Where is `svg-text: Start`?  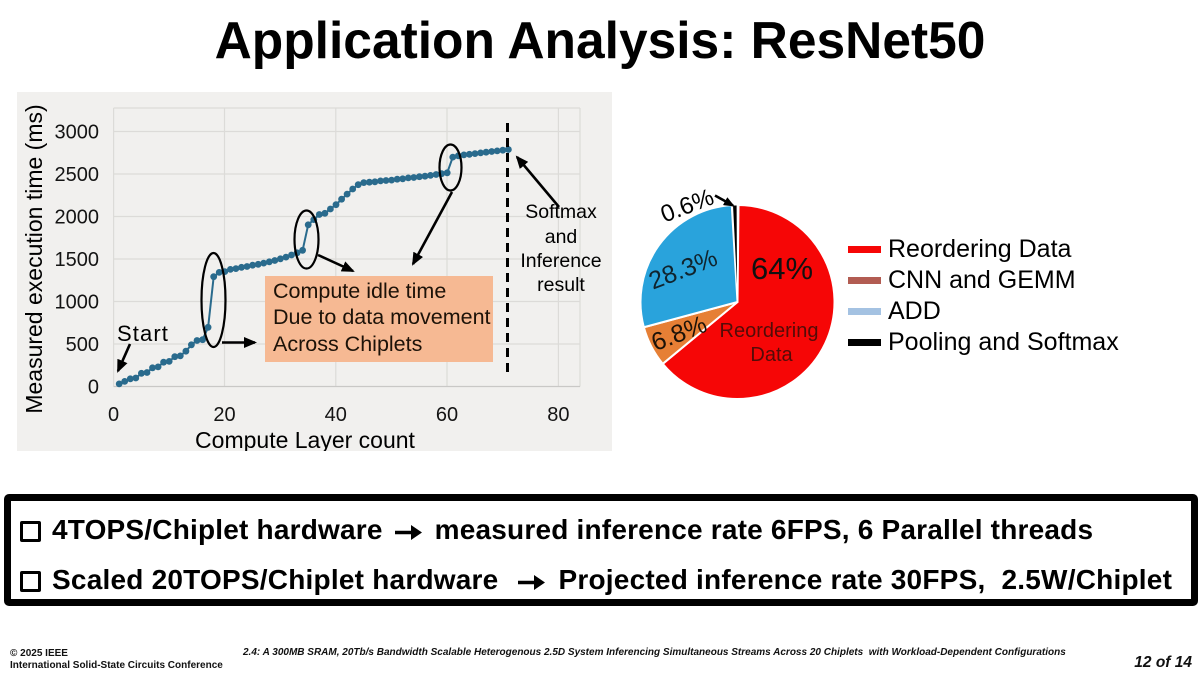 svg-text: Start is located at coordinates (143, 333).